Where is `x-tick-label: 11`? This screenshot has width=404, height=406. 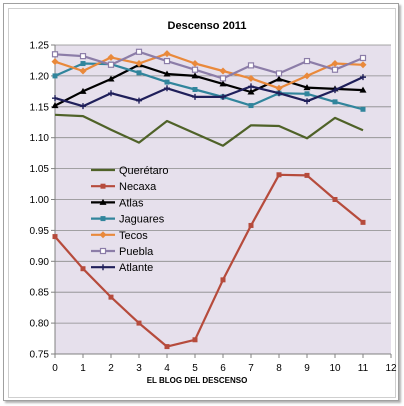
x-tick-label: 11 is located at coordinates (363, 368).